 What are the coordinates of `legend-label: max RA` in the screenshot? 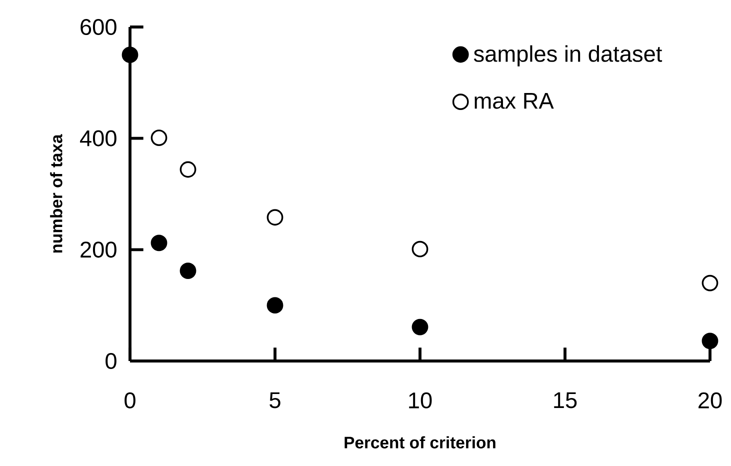 It's located at (514, 101).